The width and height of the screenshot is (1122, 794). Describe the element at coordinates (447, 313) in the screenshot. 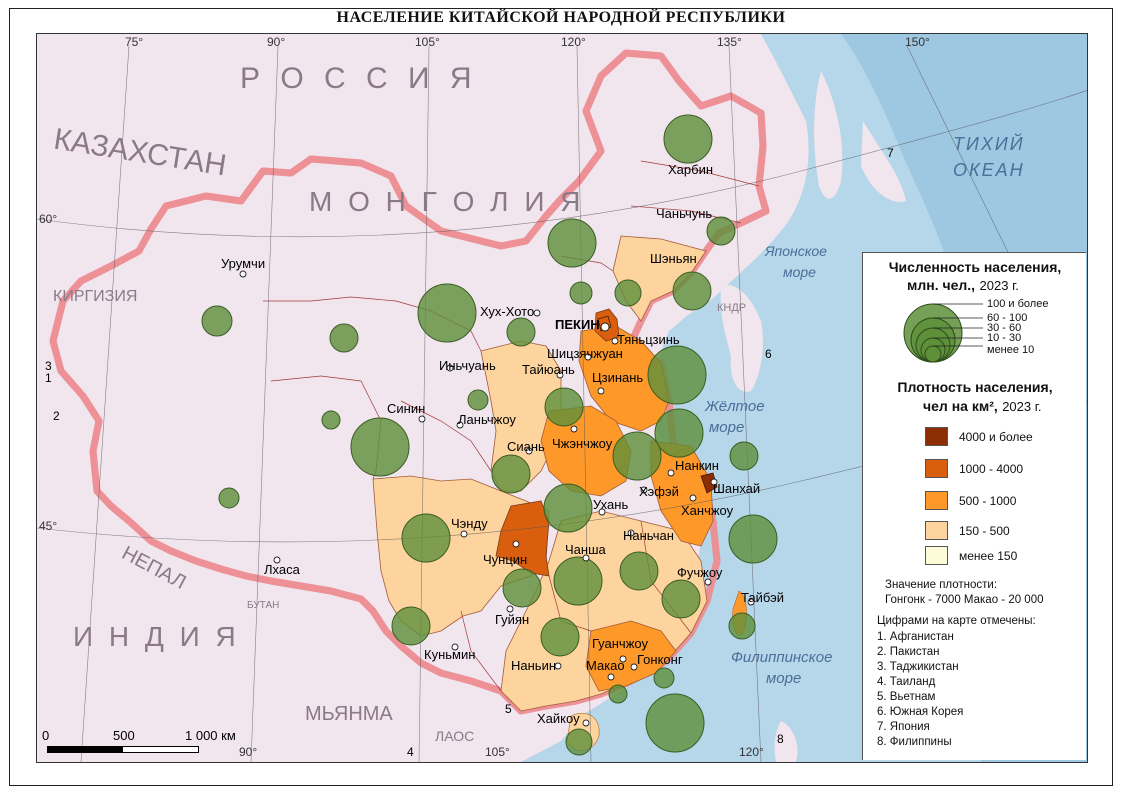

I see `circle-xinjiang-north` at that location.